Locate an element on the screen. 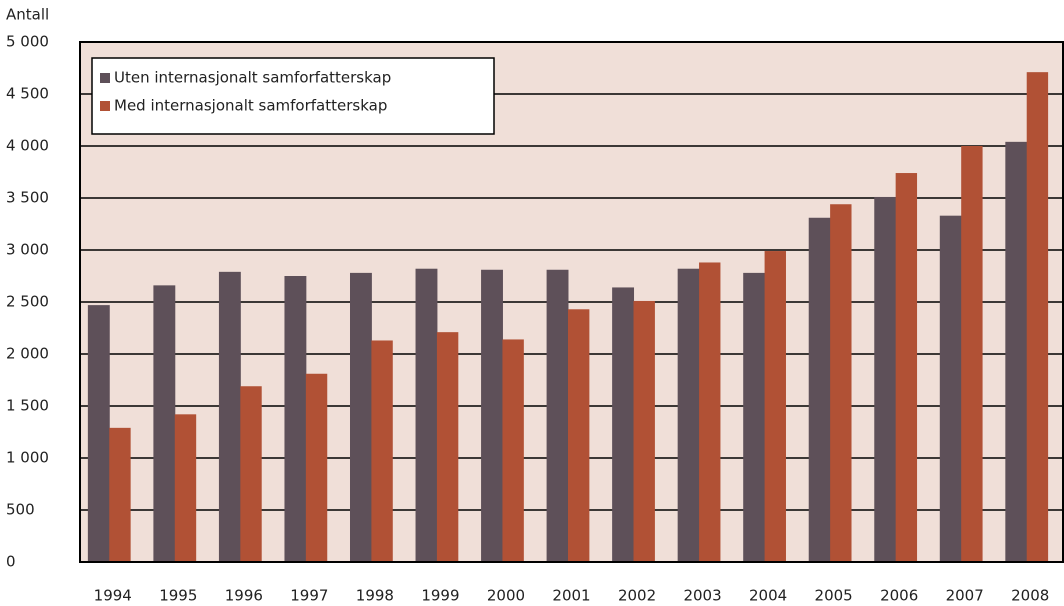 The width and height of the screenshot is (1064, 606). x-tick-label: 2008 is located at coordinates (1030, 596).